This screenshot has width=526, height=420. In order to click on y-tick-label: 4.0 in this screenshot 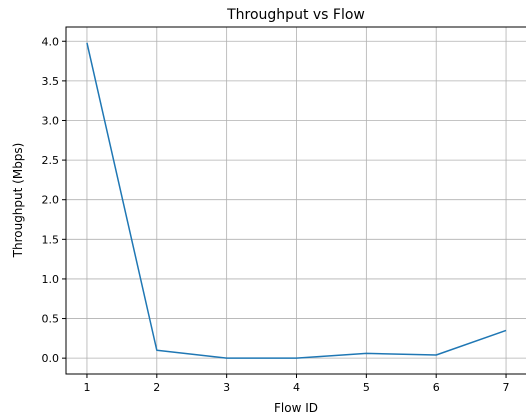, I will do `click(51, 41)`.